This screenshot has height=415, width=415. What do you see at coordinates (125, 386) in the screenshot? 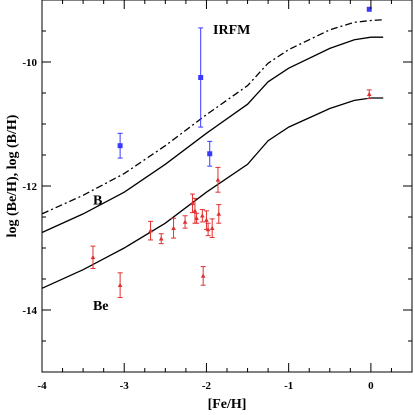
I see `x-tick-label: -3` at bounding box center [125, 386].